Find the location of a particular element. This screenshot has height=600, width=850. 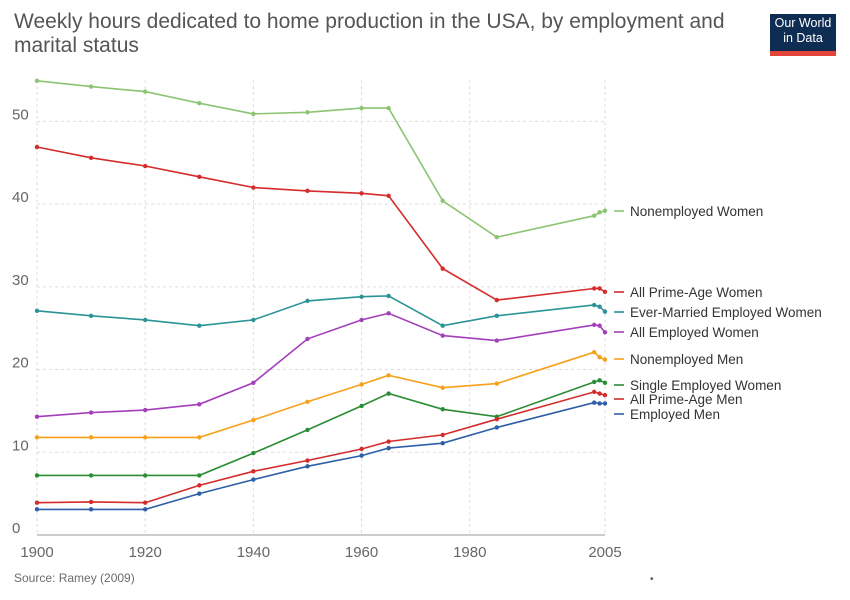

x-tick-label: 1920 is located at coordinates (145, 552).